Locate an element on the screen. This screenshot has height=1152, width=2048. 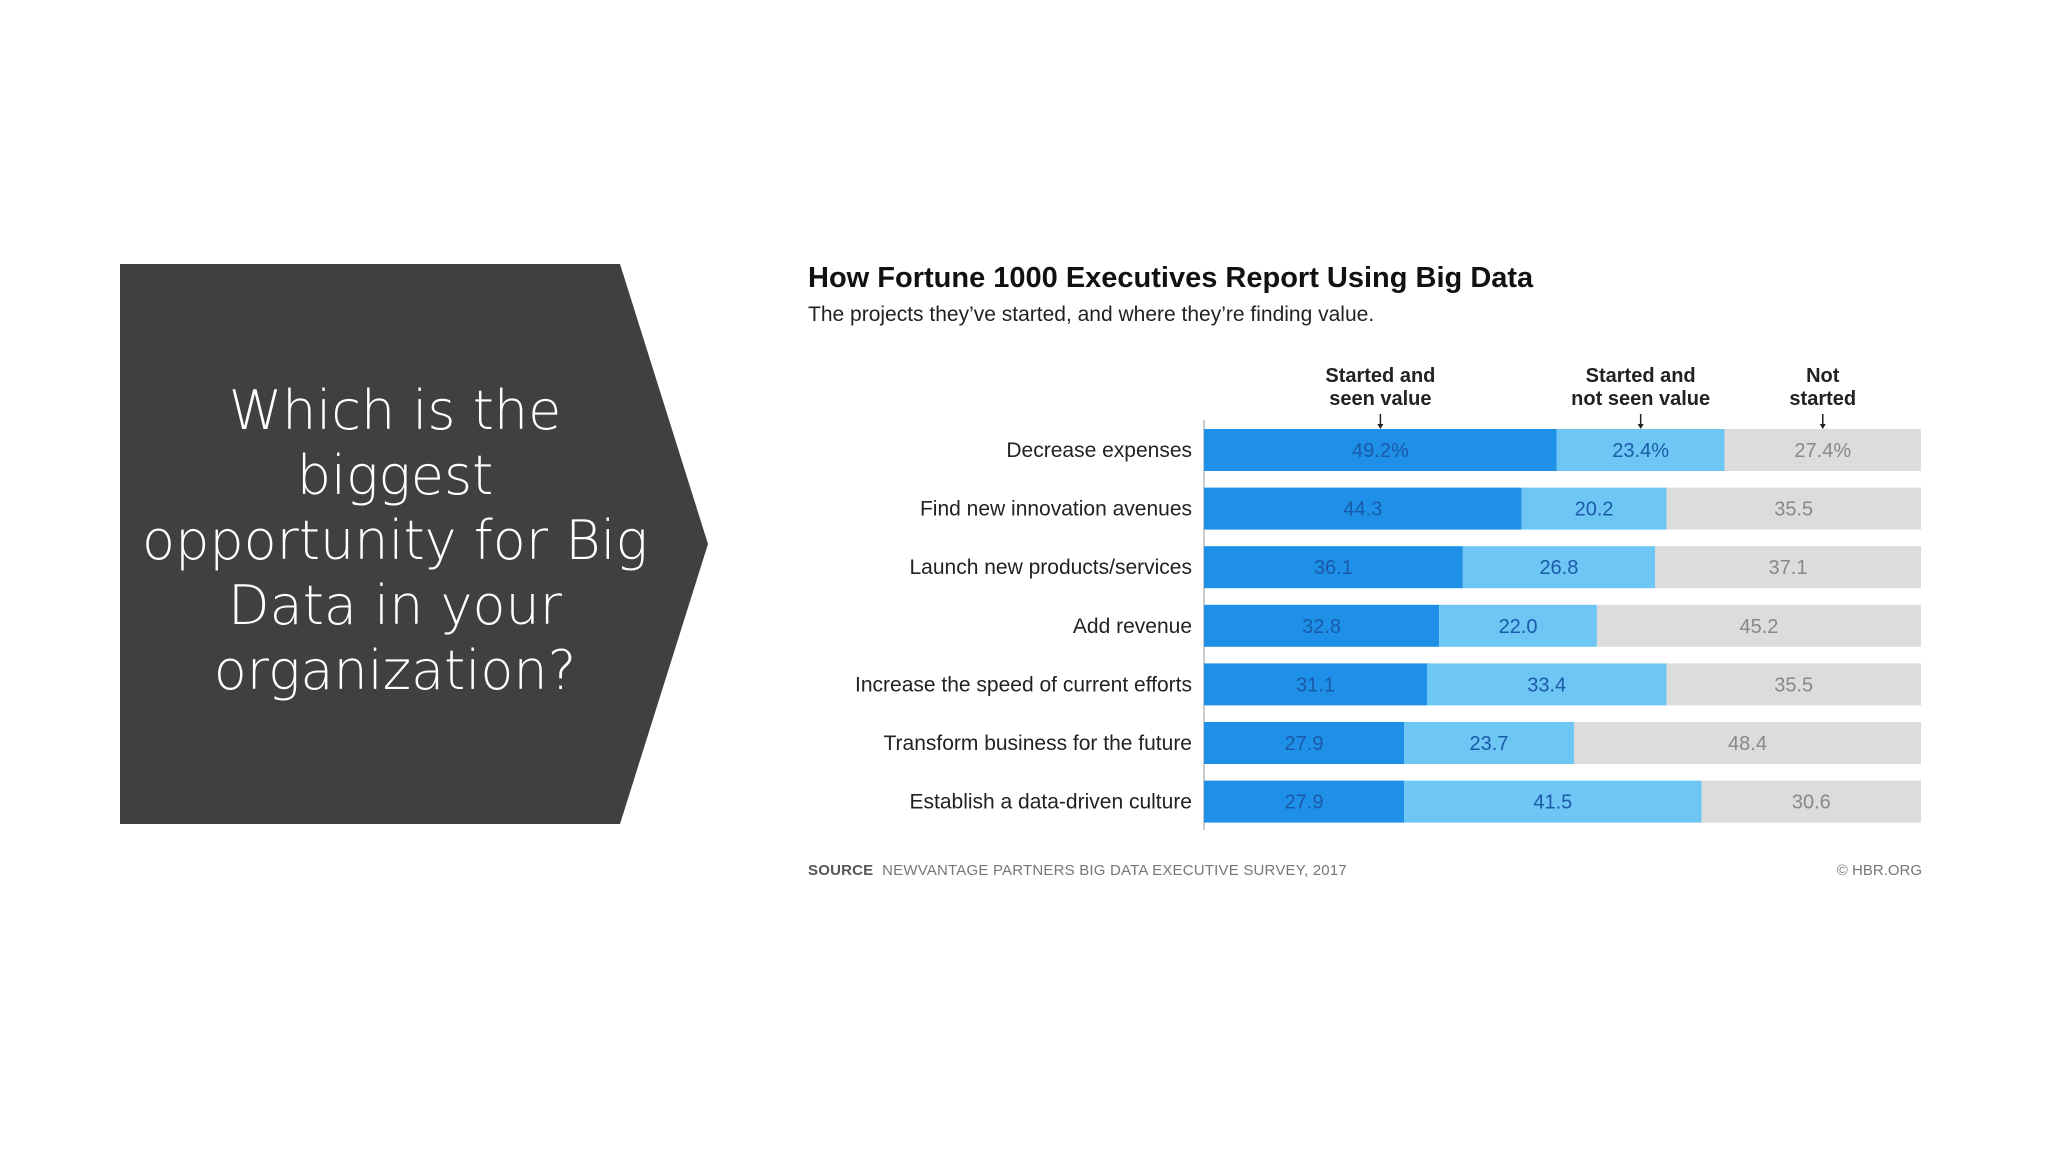
legend-header: Not is located at coordinates (1823, 376).